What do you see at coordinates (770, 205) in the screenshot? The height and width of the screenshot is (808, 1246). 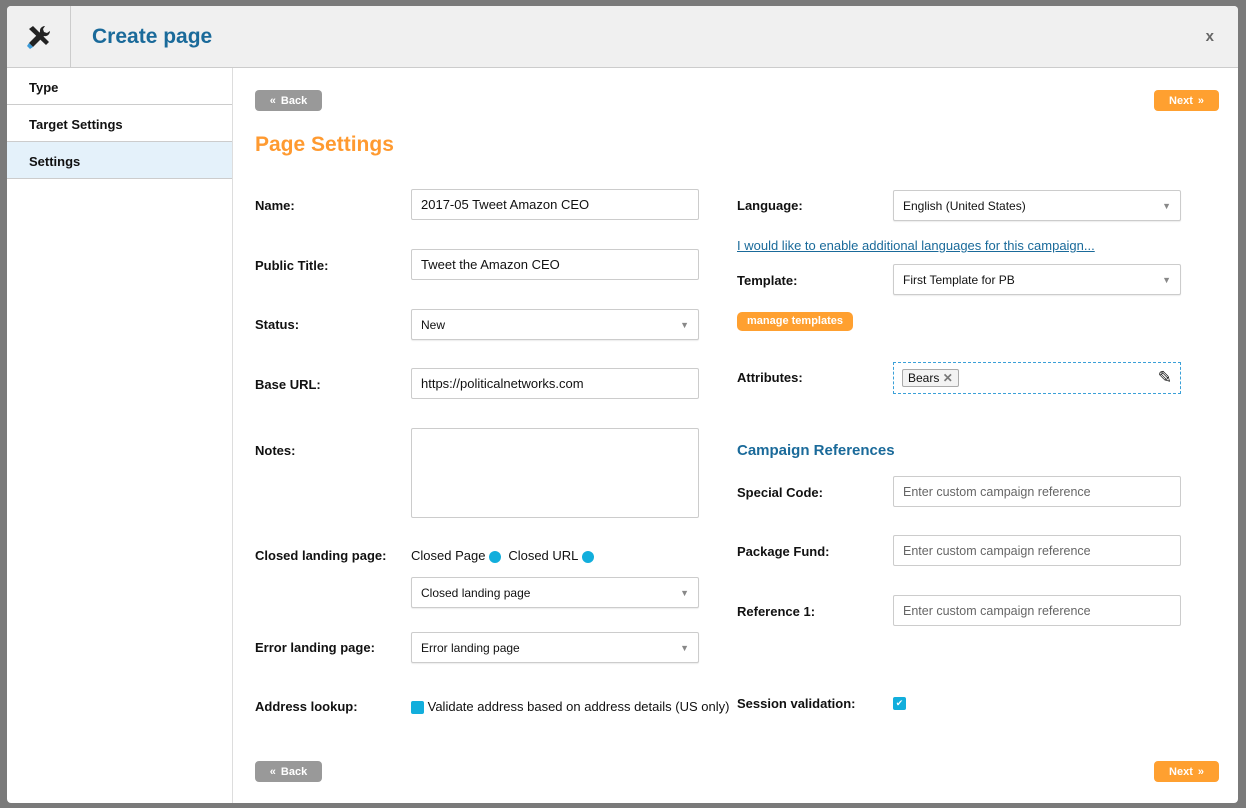 I see `language-label: Language:` at bounding box center [770, 205].